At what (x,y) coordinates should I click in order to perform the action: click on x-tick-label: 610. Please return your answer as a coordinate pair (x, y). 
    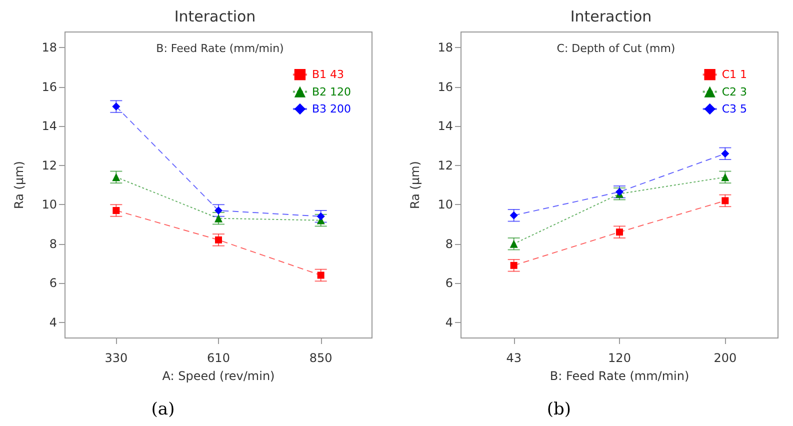
    Looking at the image, I should click on (218, 358).